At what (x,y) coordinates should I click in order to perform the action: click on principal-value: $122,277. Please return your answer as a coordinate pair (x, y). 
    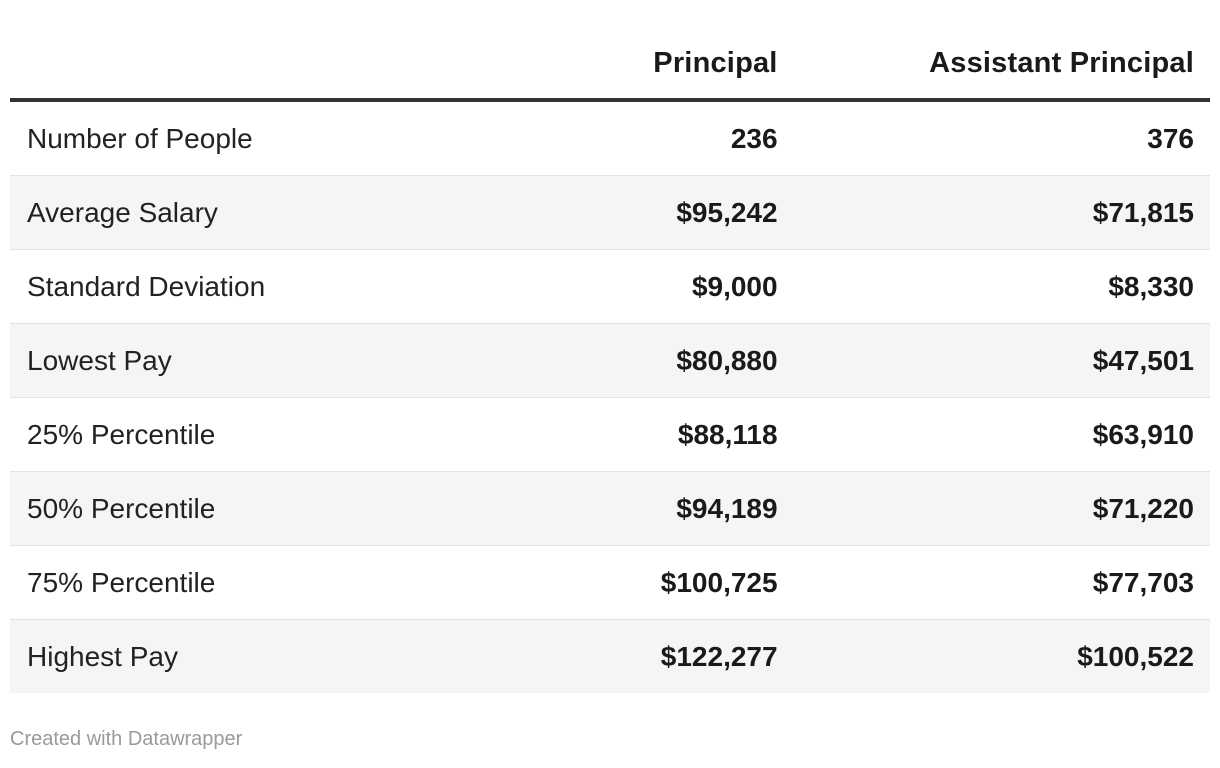
    Looking at the image, I should click on (719, 656).